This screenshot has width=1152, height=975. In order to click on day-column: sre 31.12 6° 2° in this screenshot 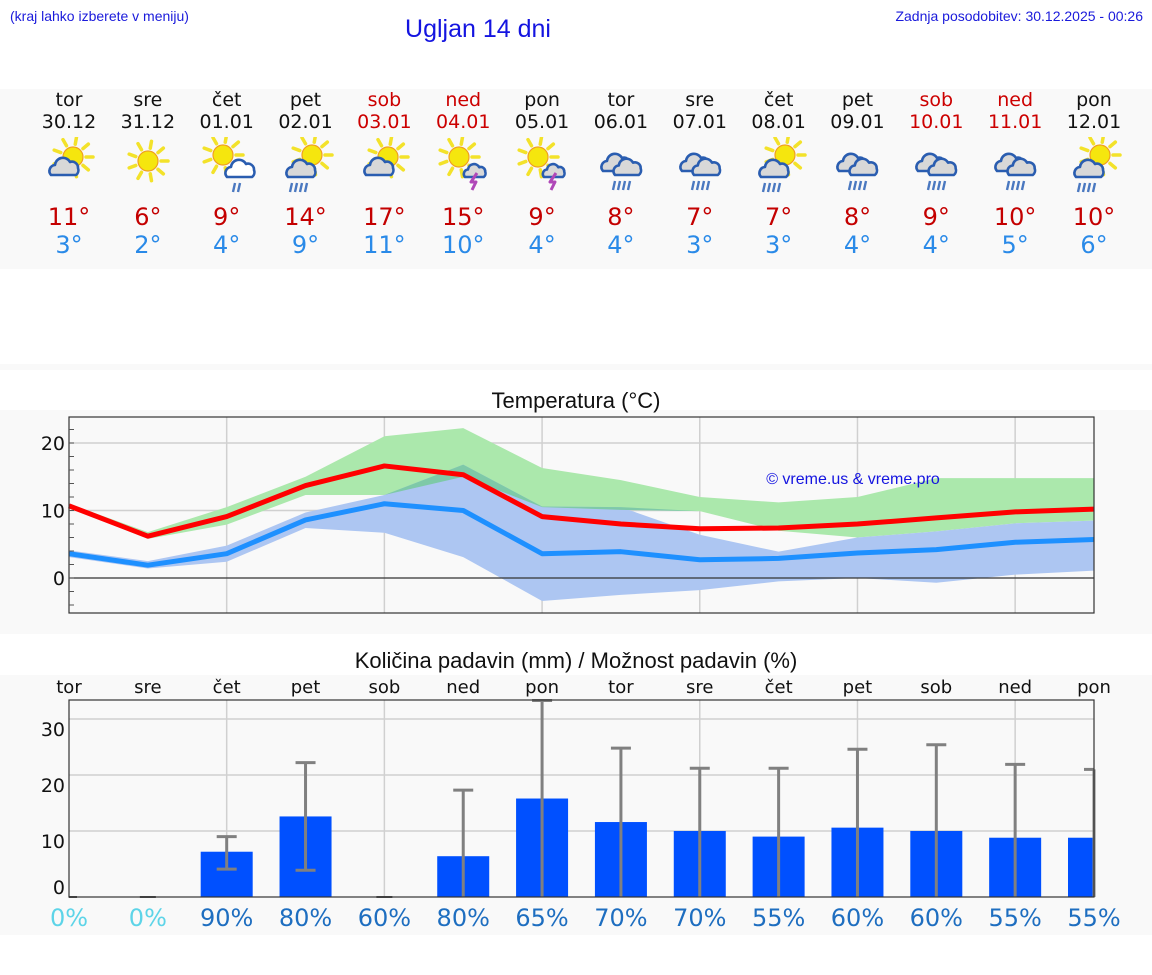, I will do `click(148, 174)`.